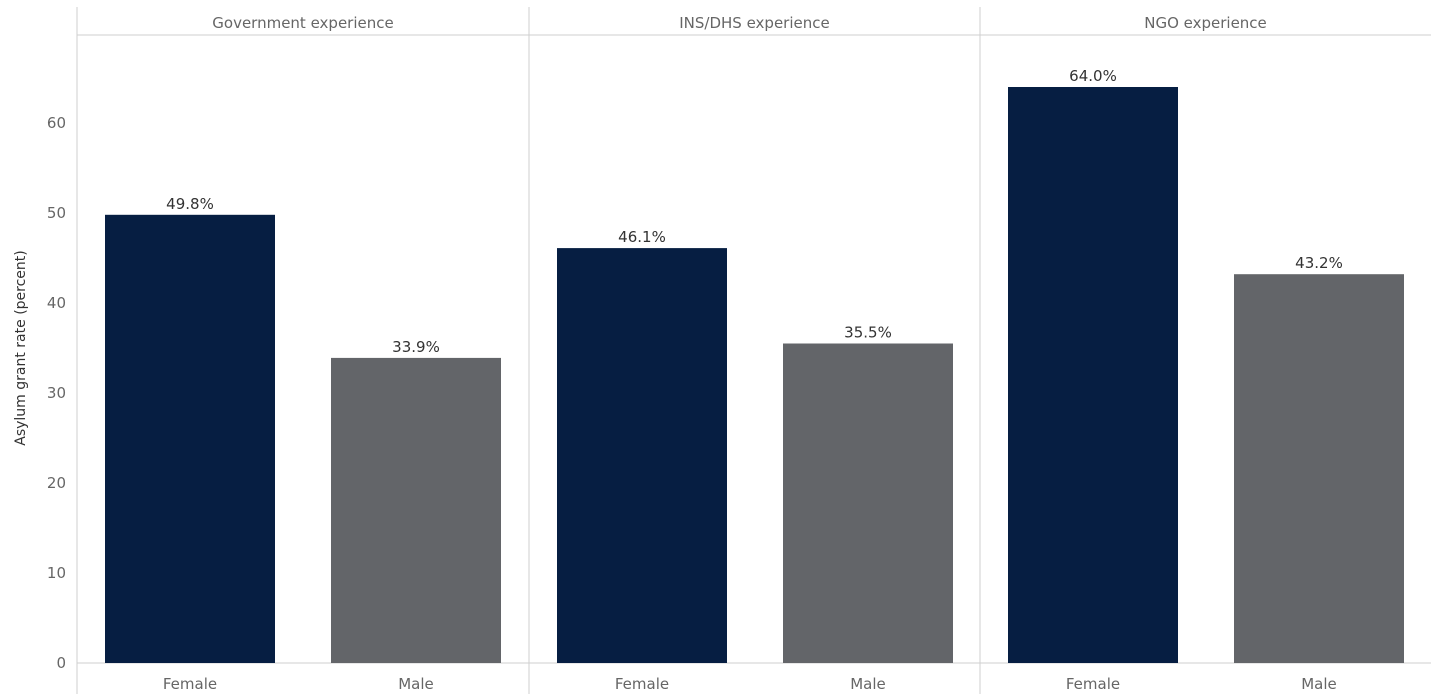 This screenshot has height=694, width=1437. What do you see at coordinates (868, 333) in the screenshot?
I see `data-label: 35.5%` at bounding box center [868, 333].